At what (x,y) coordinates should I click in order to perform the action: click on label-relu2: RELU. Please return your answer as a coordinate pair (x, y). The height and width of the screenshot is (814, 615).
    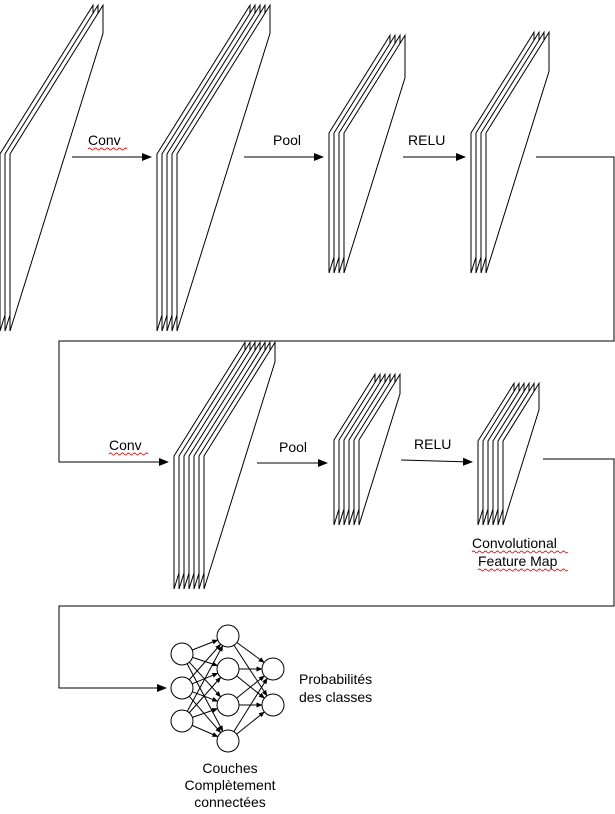
    Looking at the image, I should click on (432, 444).